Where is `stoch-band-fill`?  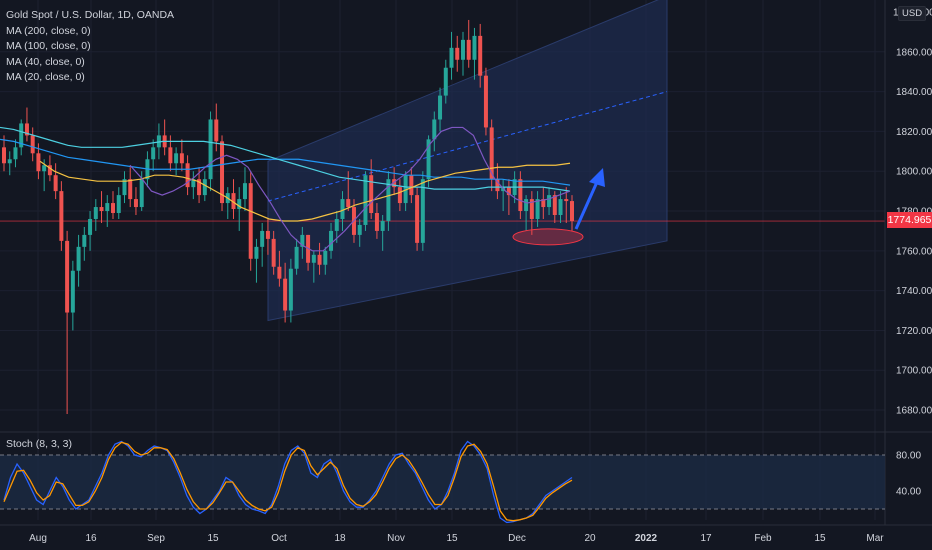 stoch-band-fill is located at coordinates (442, 482).